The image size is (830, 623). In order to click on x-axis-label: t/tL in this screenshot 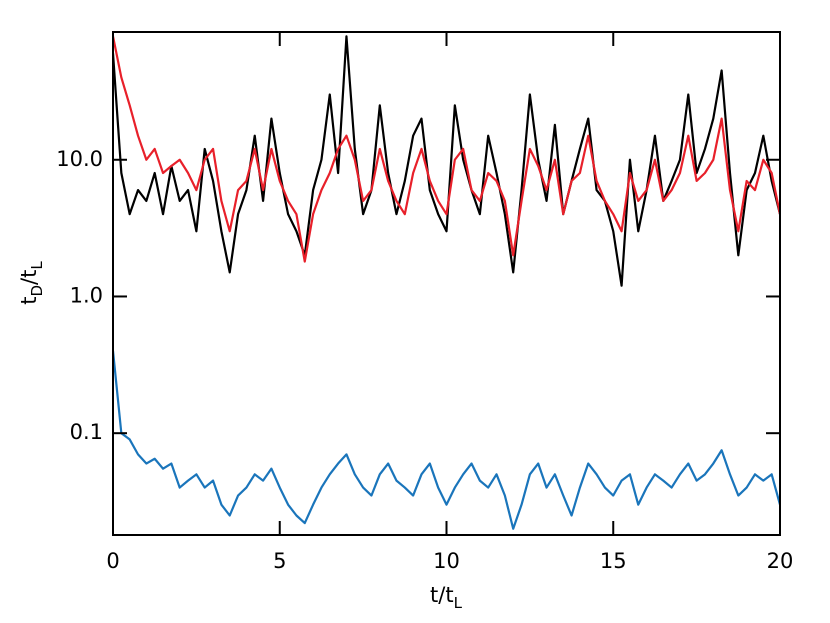, I will do `click(446, 597)`.